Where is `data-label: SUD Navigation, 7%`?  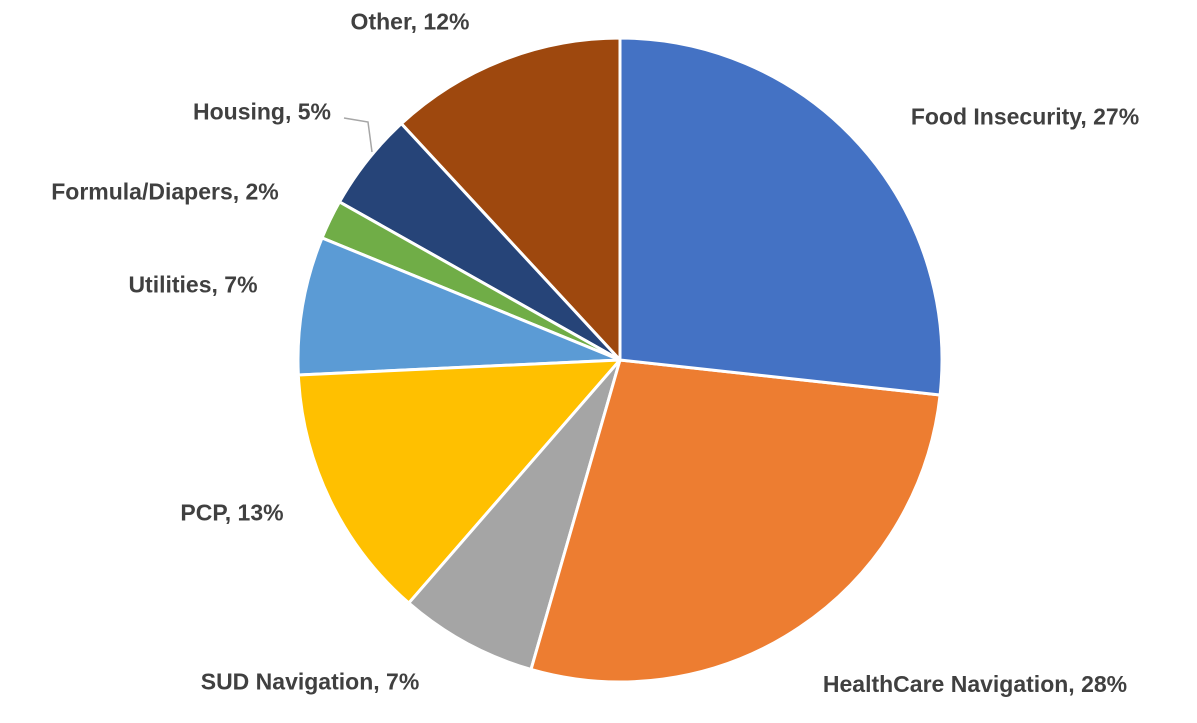
data-label: SUD Navigation, 7% is located at coordinates (310, 681).